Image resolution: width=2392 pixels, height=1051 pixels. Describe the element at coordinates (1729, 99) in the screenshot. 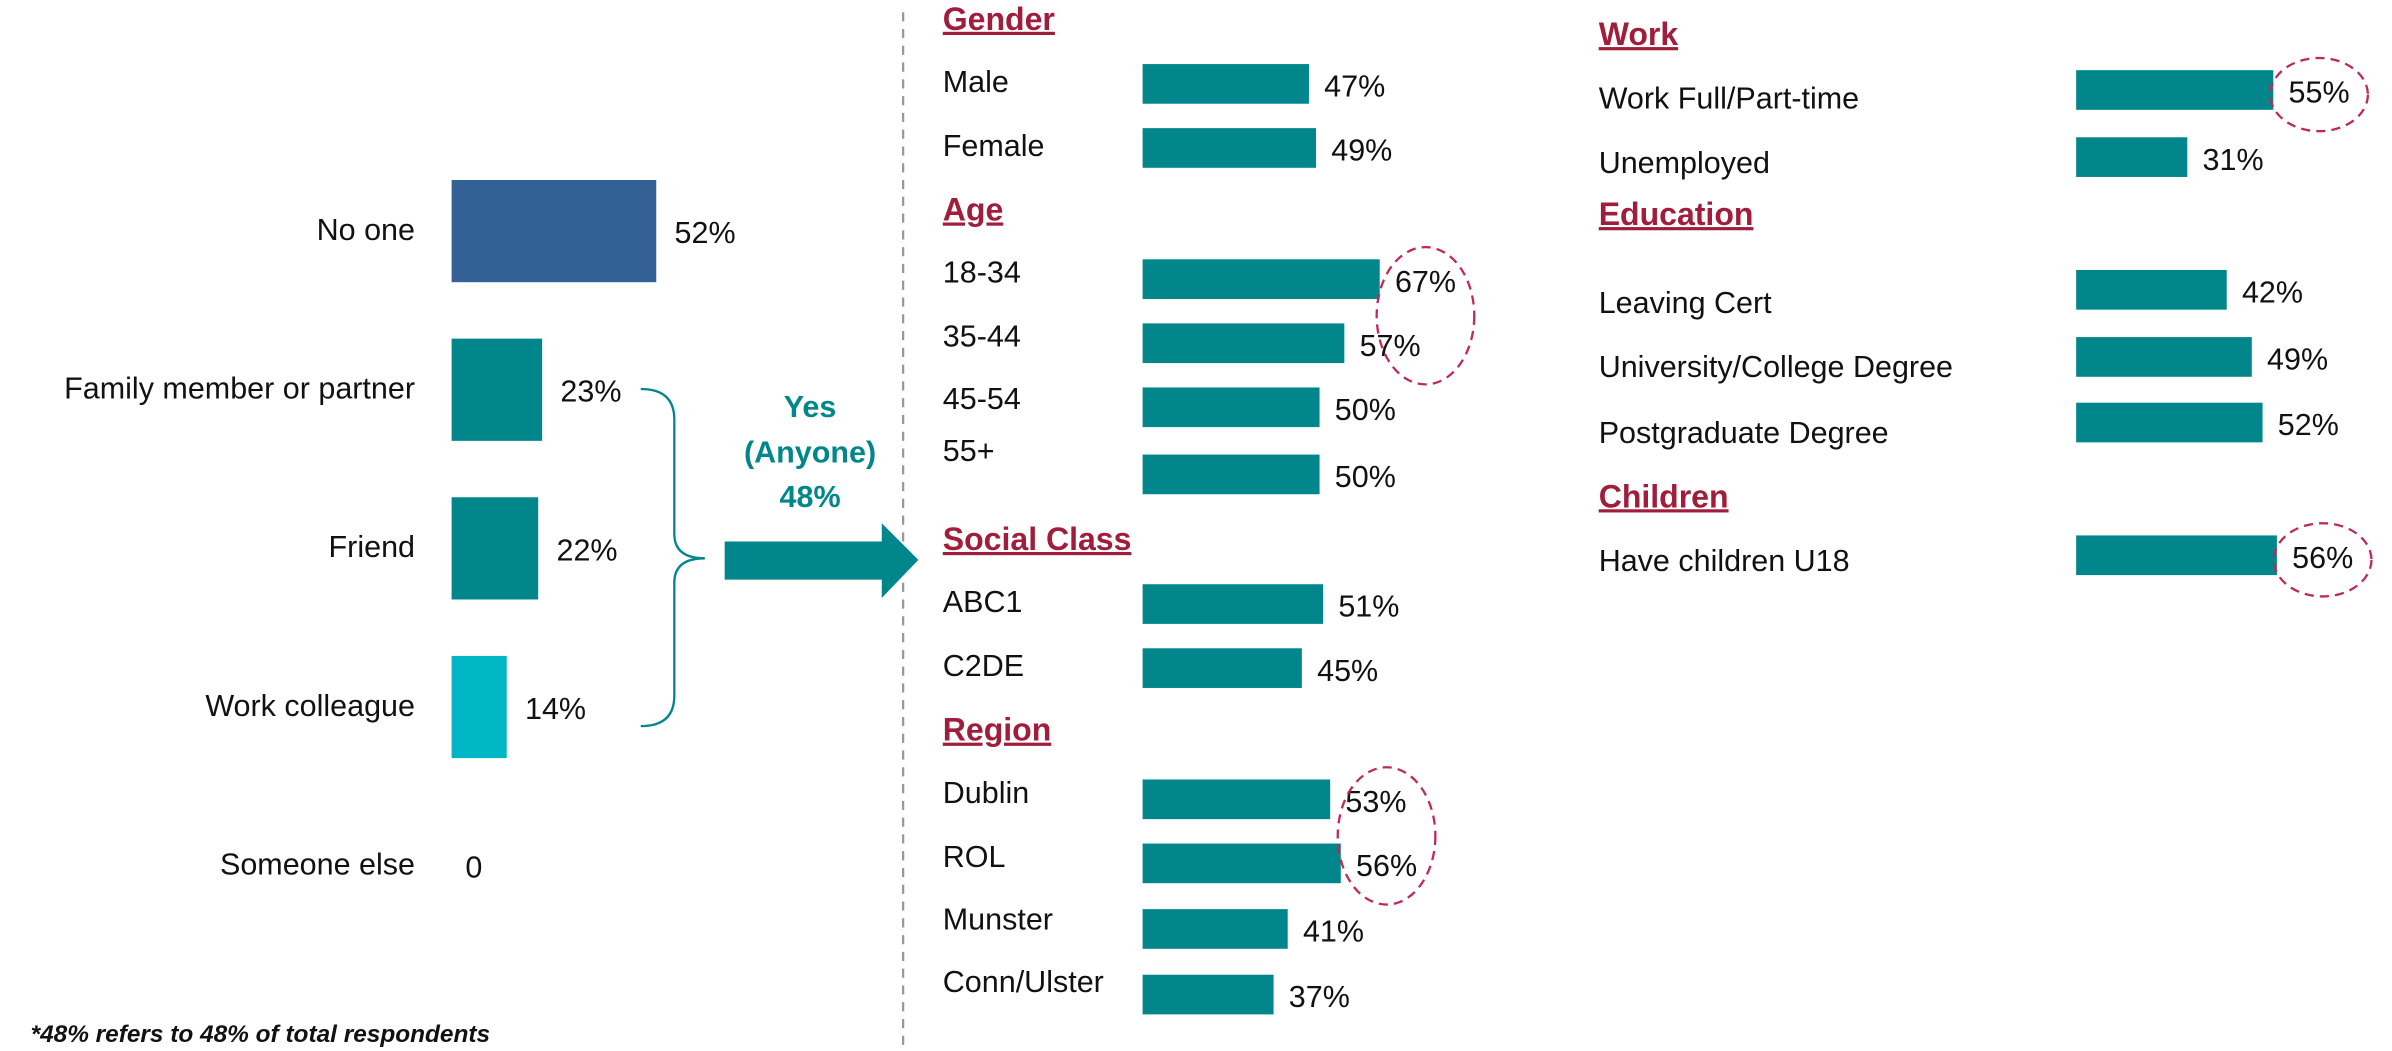

I see `category-label: Work Full/Part-time` at that location.